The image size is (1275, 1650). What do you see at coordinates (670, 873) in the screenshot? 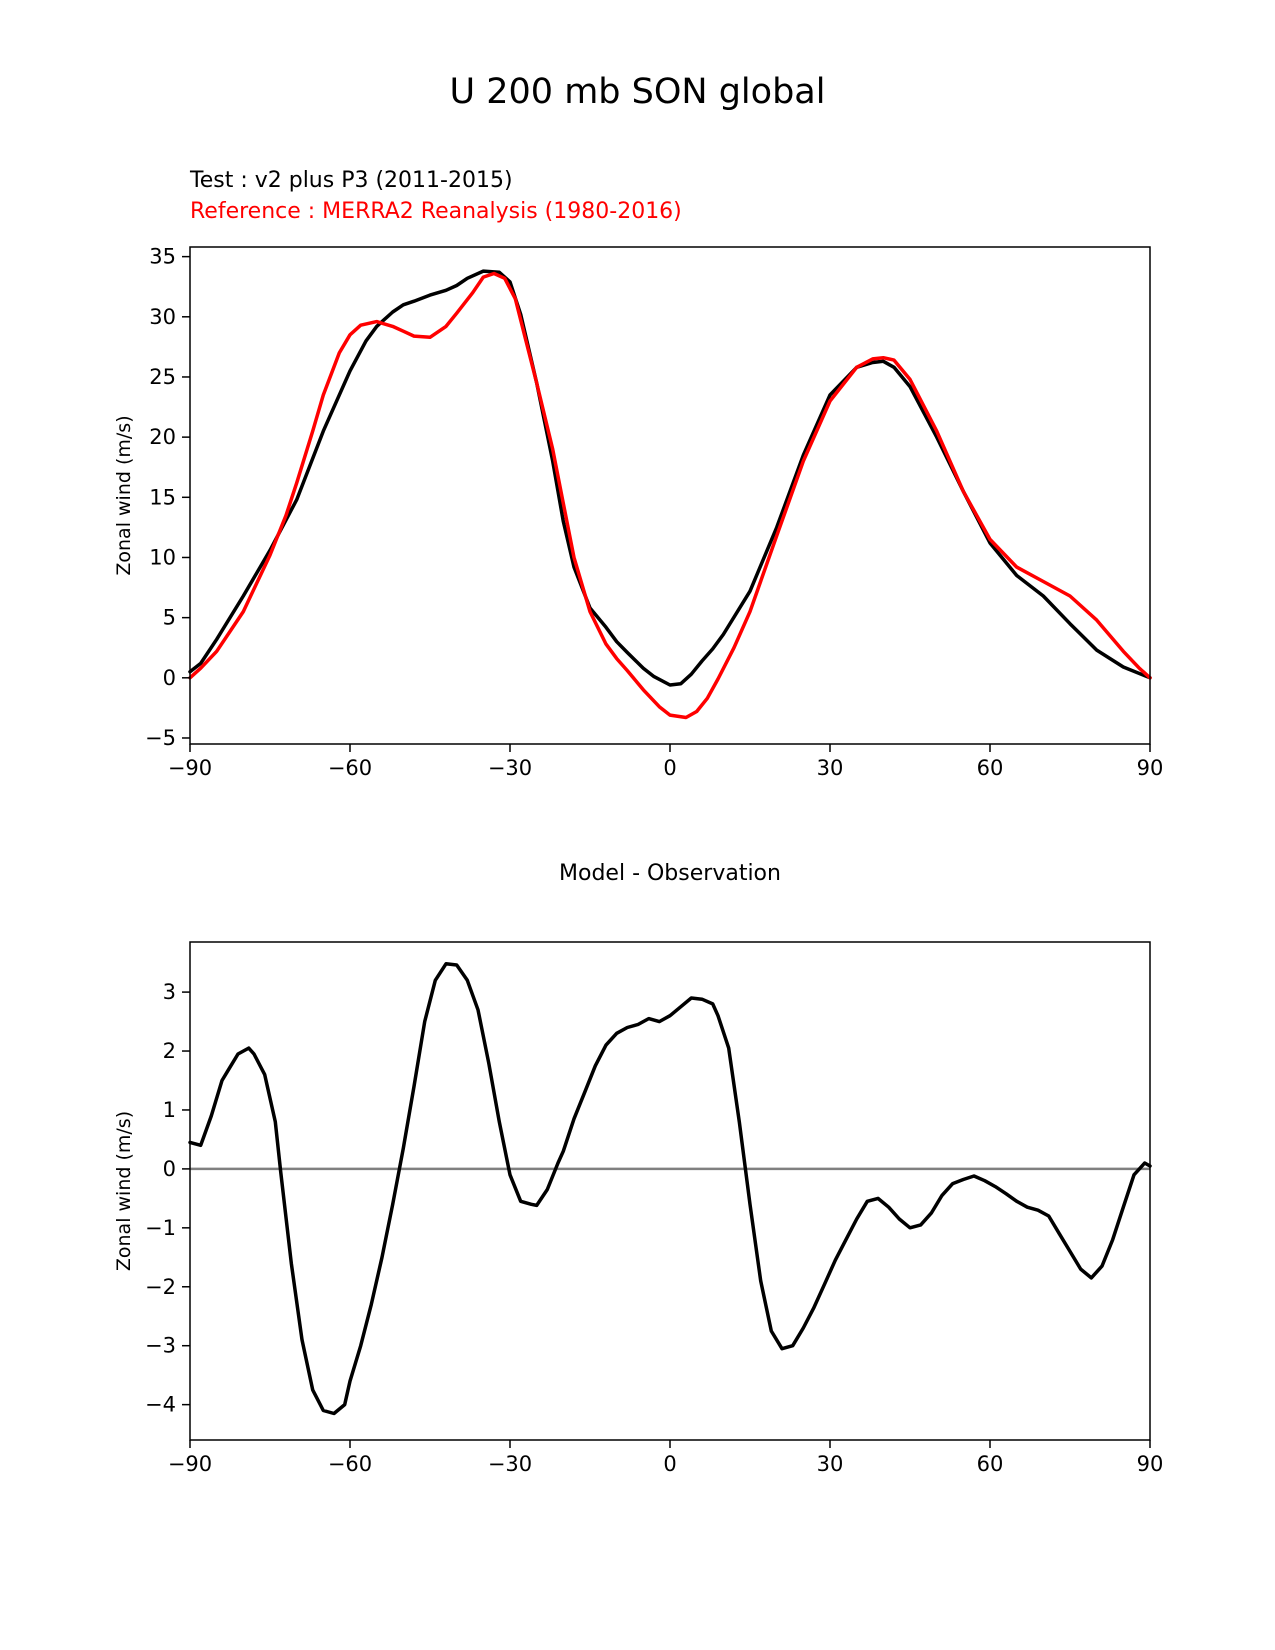
I see `difference-panel-title: Model - Observation` at bounding box center [670, 873].